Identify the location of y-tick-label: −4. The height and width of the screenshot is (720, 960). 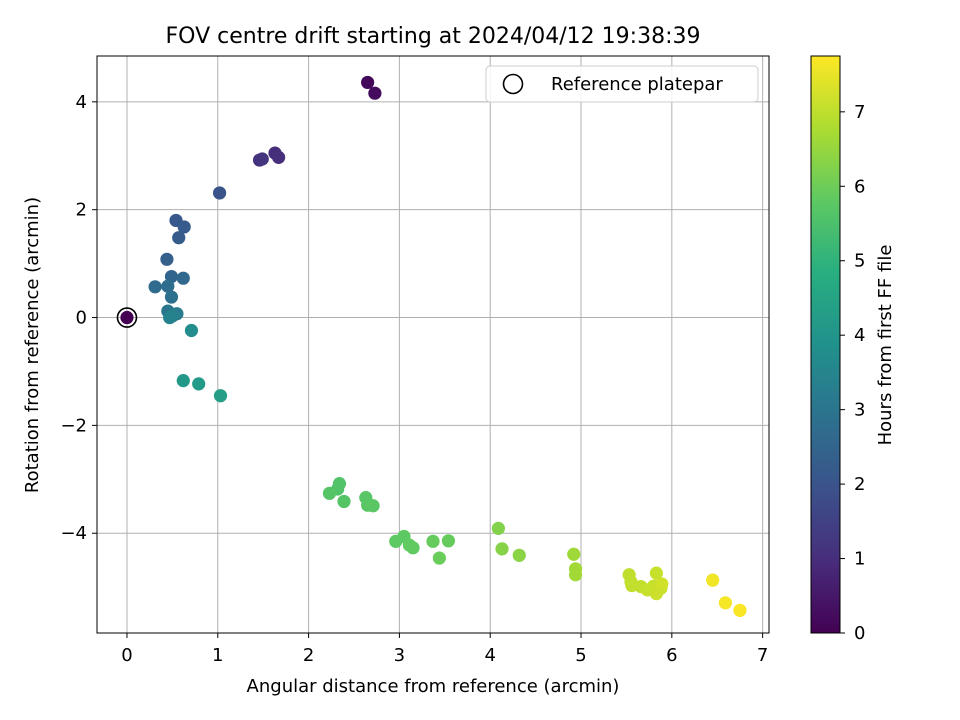
(73, 533).